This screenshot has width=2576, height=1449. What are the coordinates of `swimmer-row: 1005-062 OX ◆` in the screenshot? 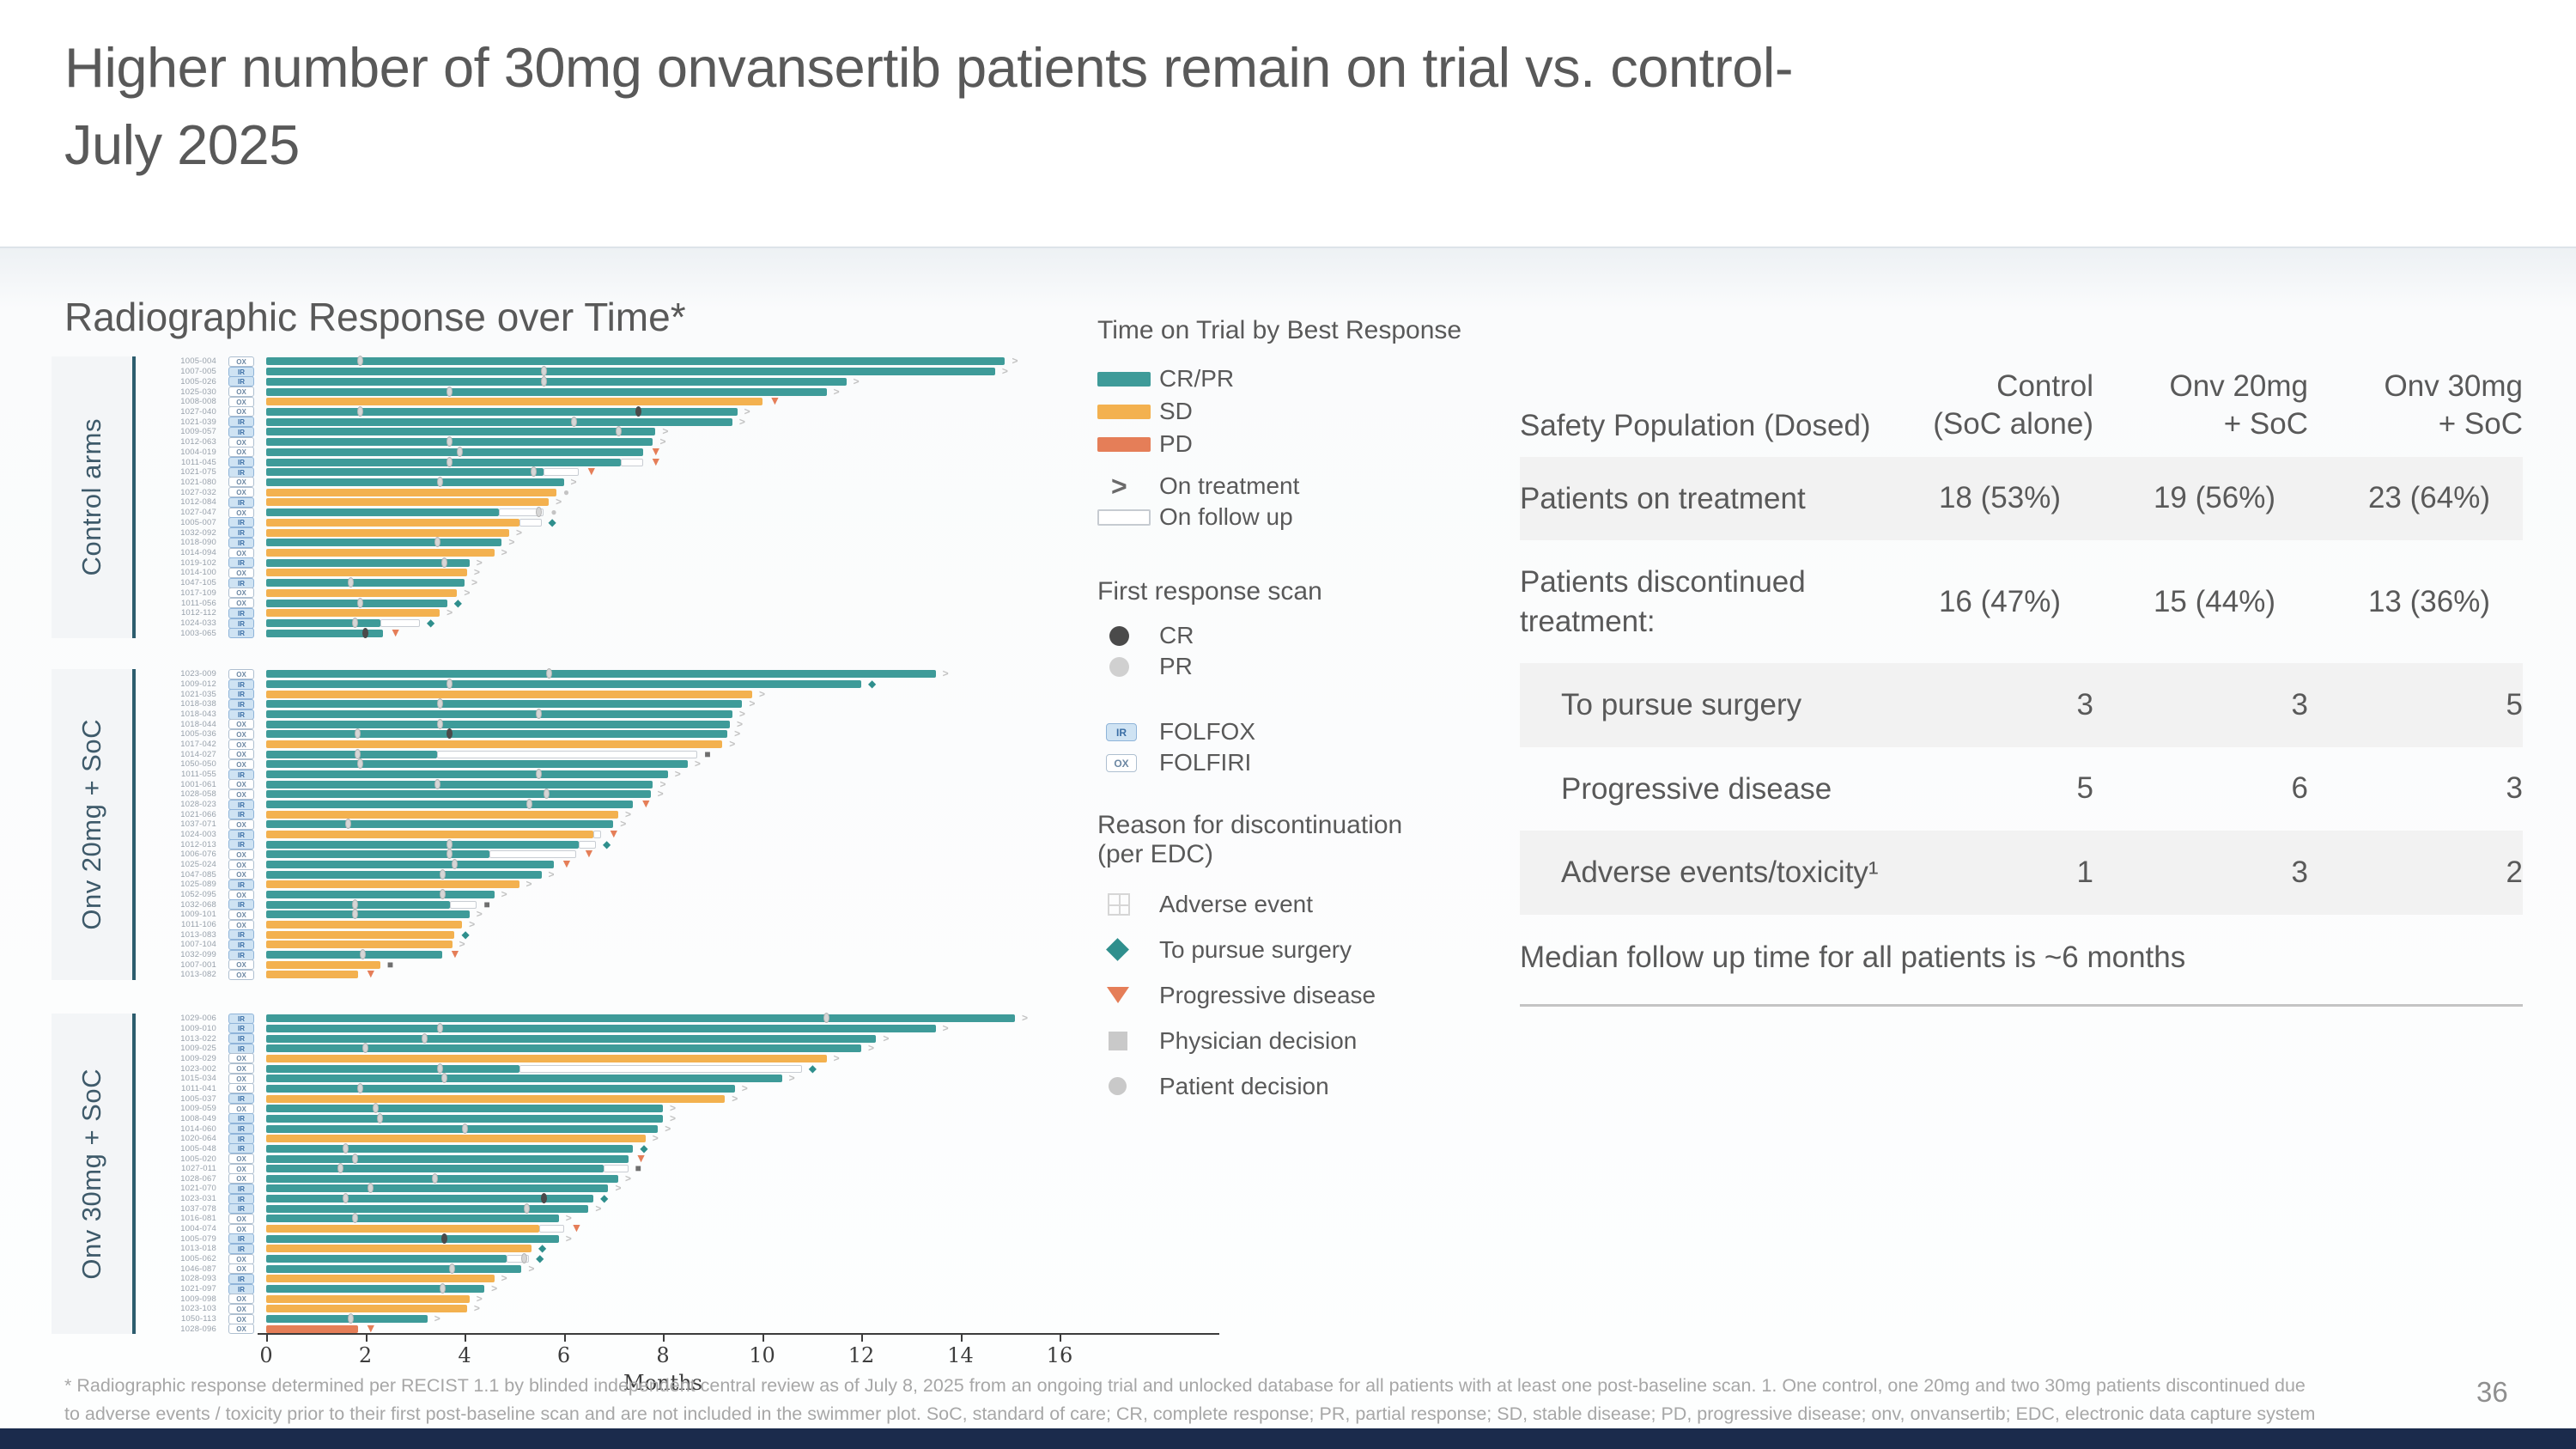 It's located at (708, 1258).